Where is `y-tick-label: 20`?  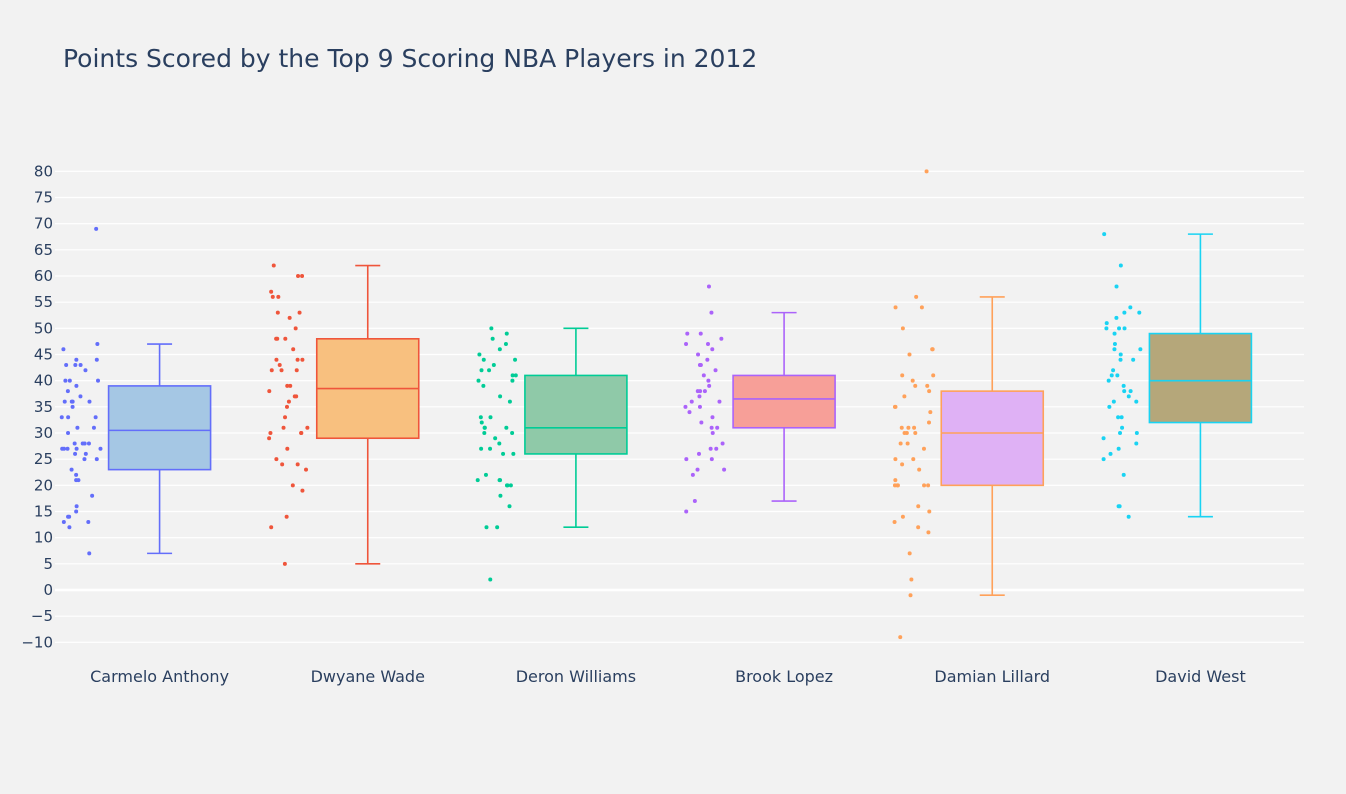
y-tick-label: 20 is located at coordinates (43, 485).